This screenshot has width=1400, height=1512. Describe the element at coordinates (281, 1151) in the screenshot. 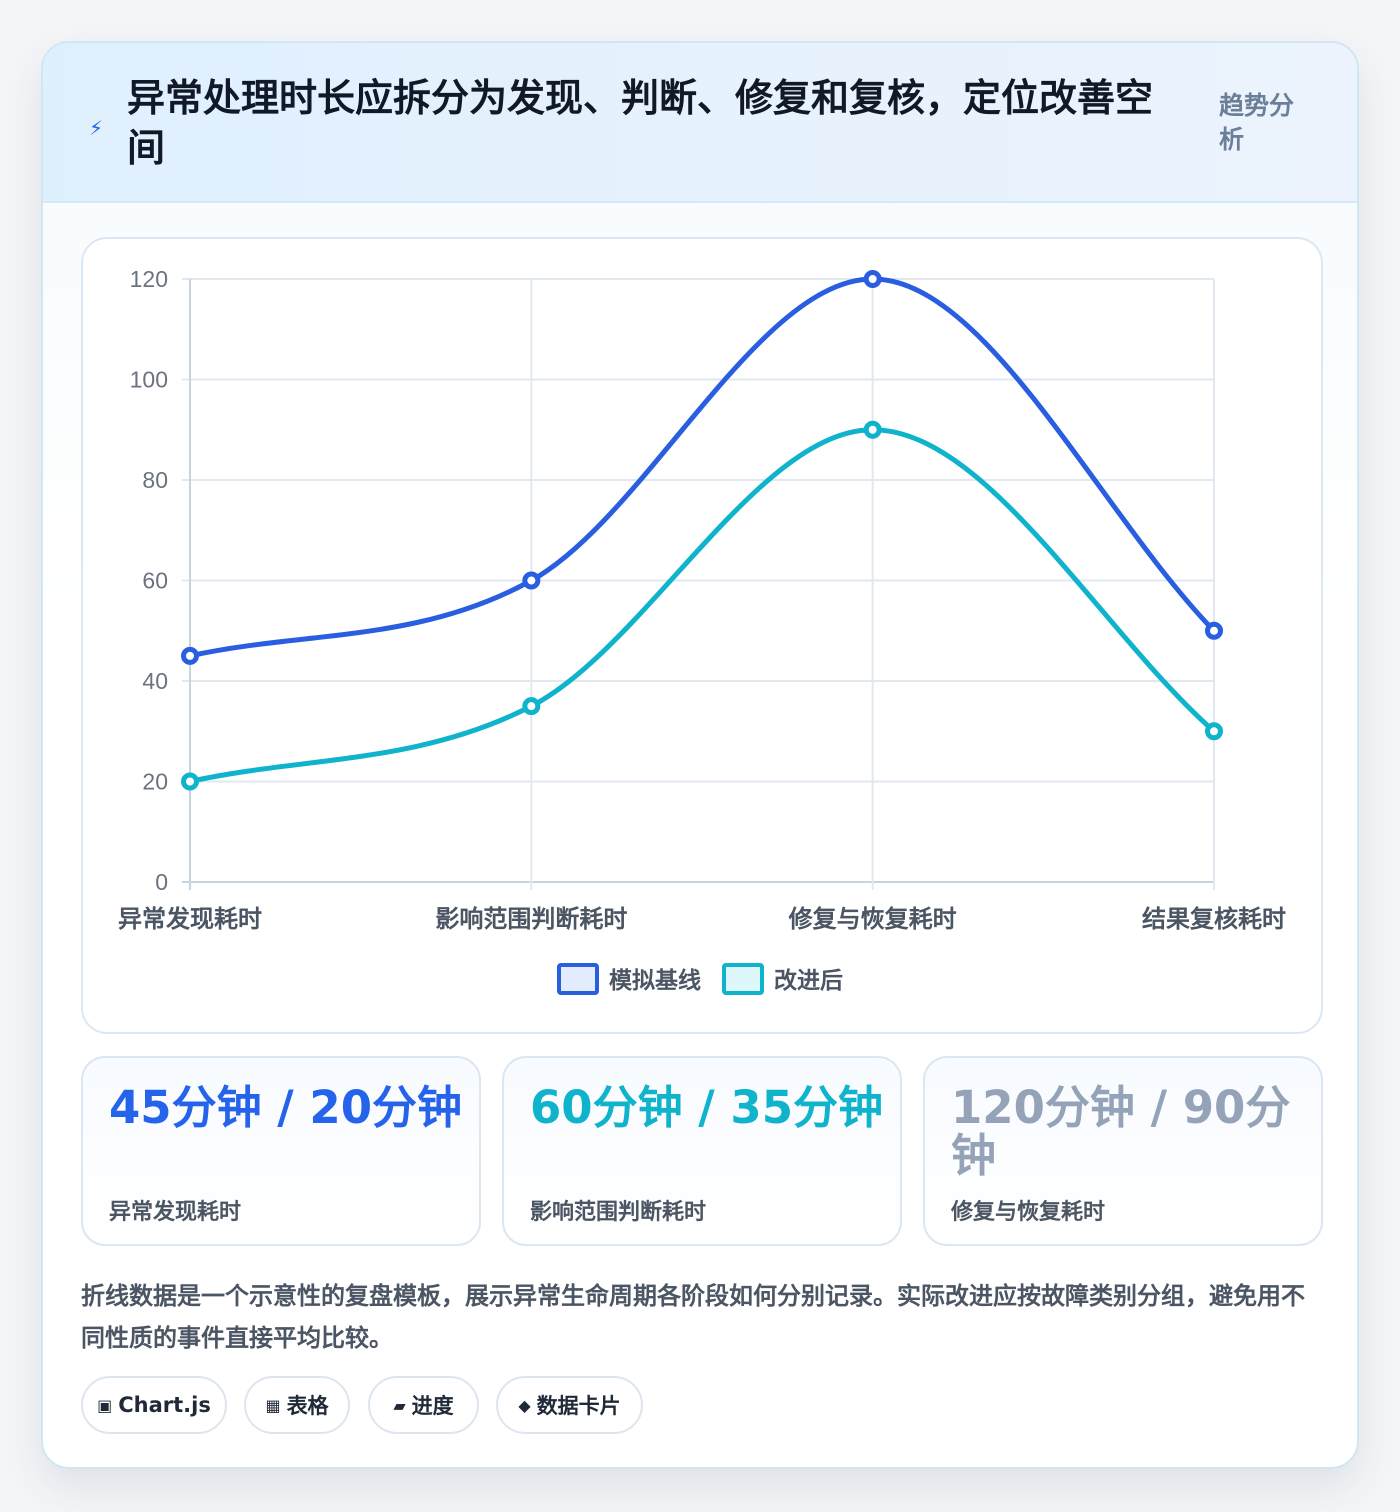

I see `stat-card-1: 45分钟 / 20分钟 异常发现耗时` at that location.